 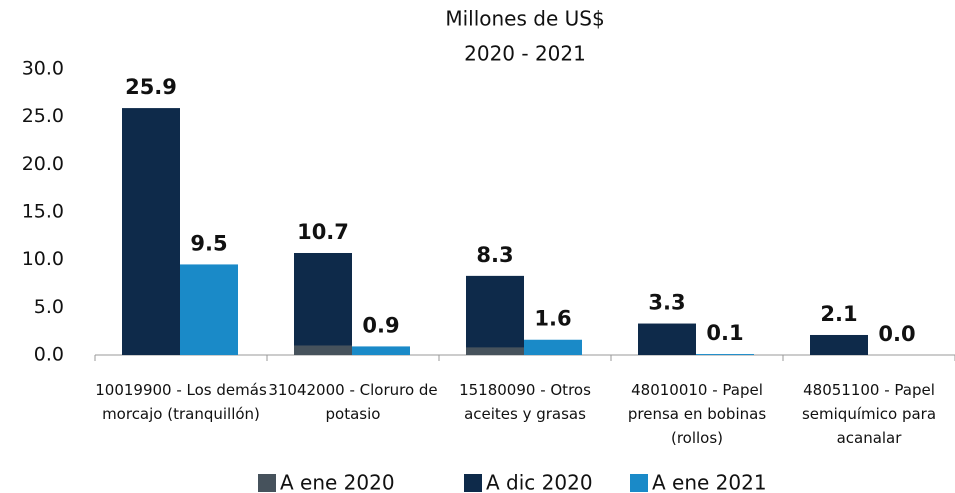 What do you see at coordinates (838, 314) in the screenshot?
I see `data-label: 2.1` at bounding box center [838, 314].